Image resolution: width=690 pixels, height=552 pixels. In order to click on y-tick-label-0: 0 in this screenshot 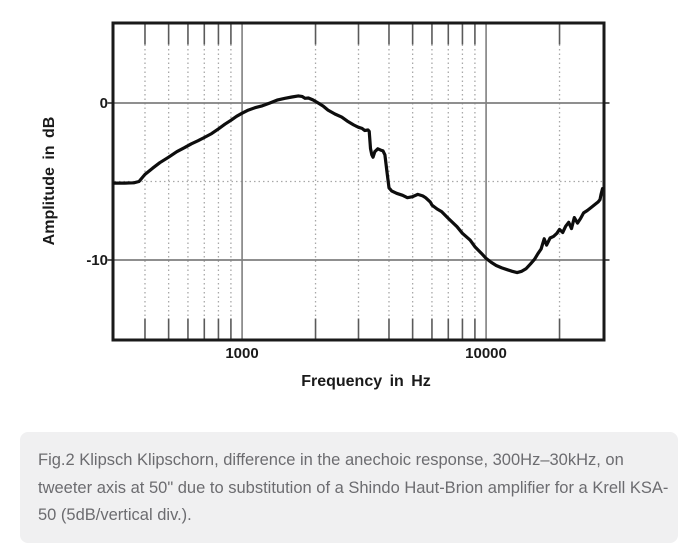, I will do `click(104, 103)`.